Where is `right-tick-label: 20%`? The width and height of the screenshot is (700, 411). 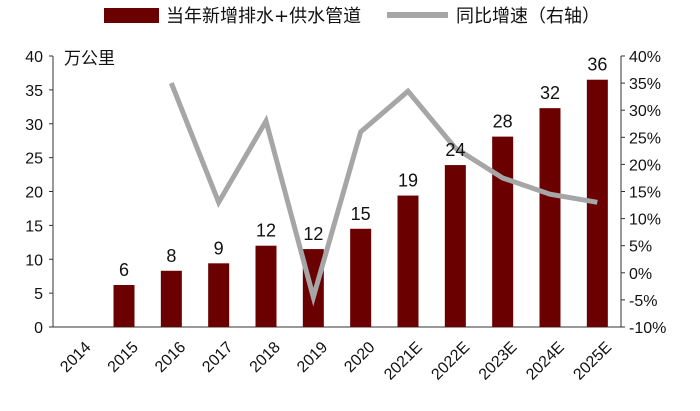 right-tick-label: 20% is located at coordinates (645, 165).